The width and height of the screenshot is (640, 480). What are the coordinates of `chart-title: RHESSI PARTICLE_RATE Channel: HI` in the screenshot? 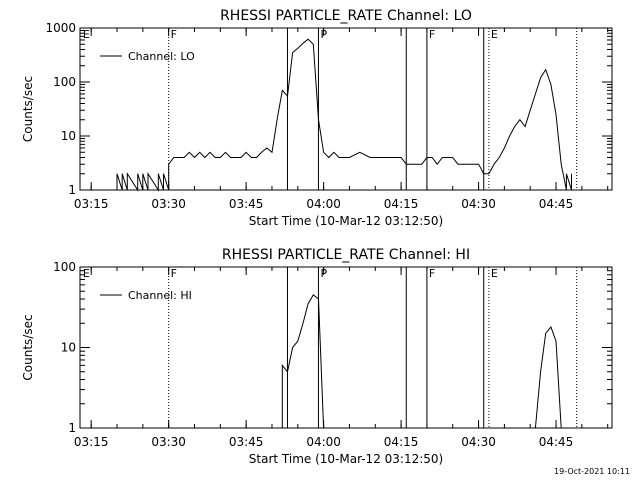 It's located at (346, 255).